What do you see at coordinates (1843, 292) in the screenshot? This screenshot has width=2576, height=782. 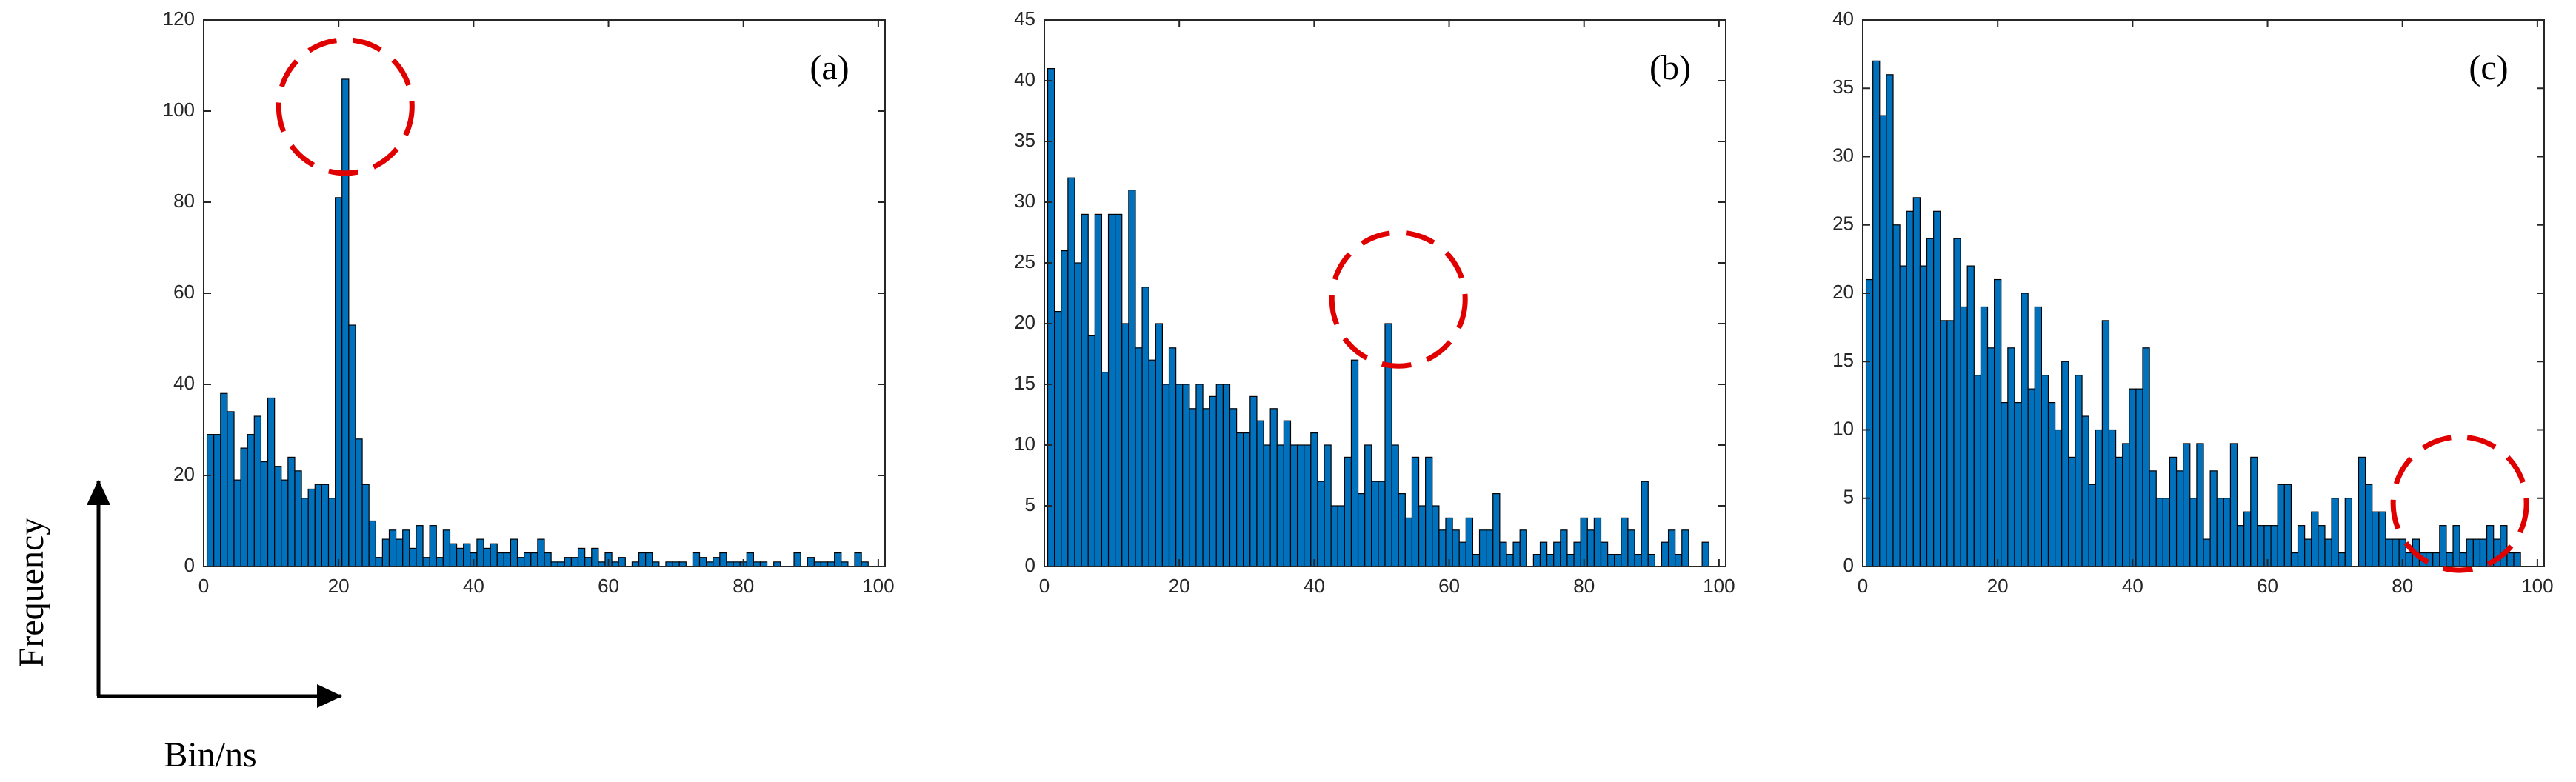 I see `y-tick-label: 20` at bounding box center [1843, 292].